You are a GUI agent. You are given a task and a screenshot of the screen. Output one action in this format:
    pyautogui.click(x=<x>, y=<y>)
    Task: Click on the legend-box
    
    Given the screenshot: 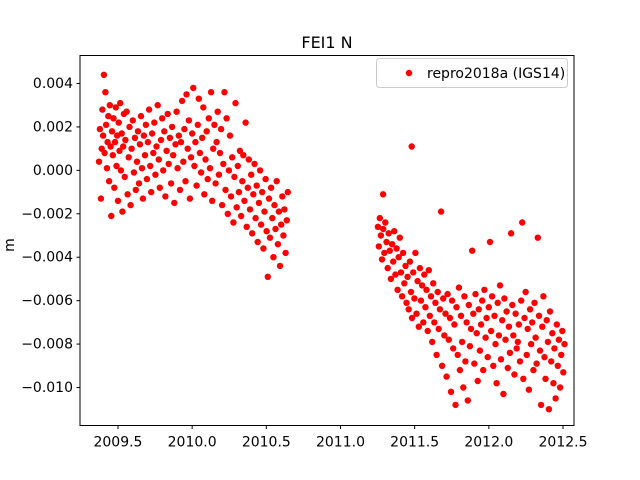 What is the action you would take?
    pyautogui.click(x=472, y=73)
    